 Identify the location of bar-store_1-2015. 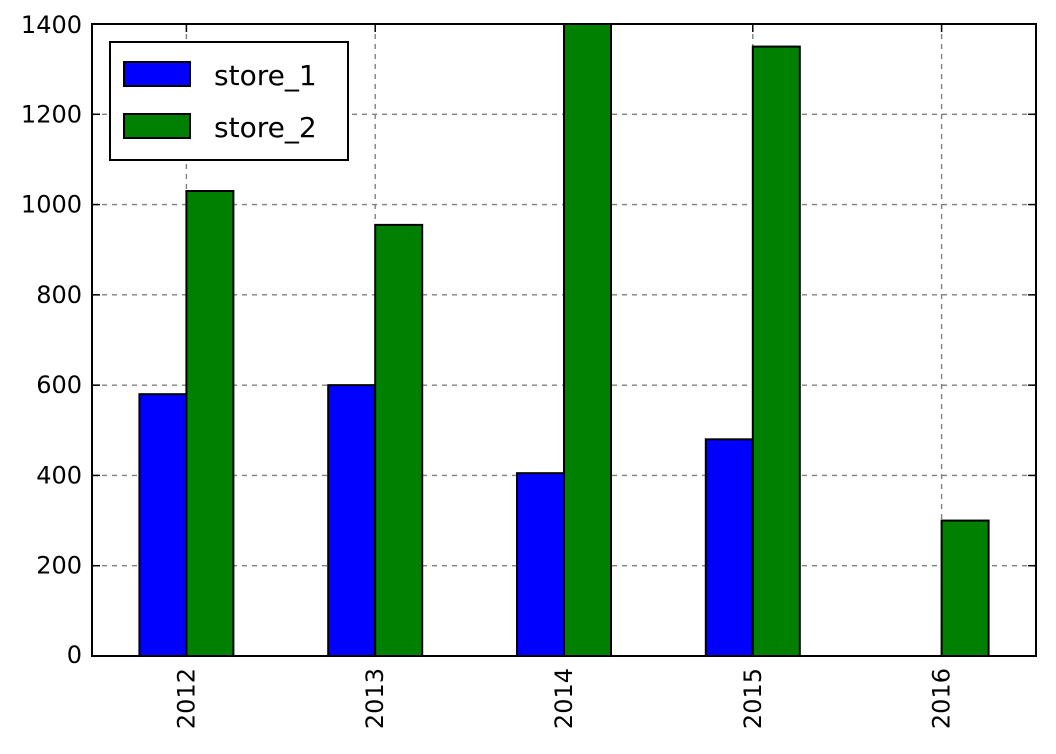
(729, 548).